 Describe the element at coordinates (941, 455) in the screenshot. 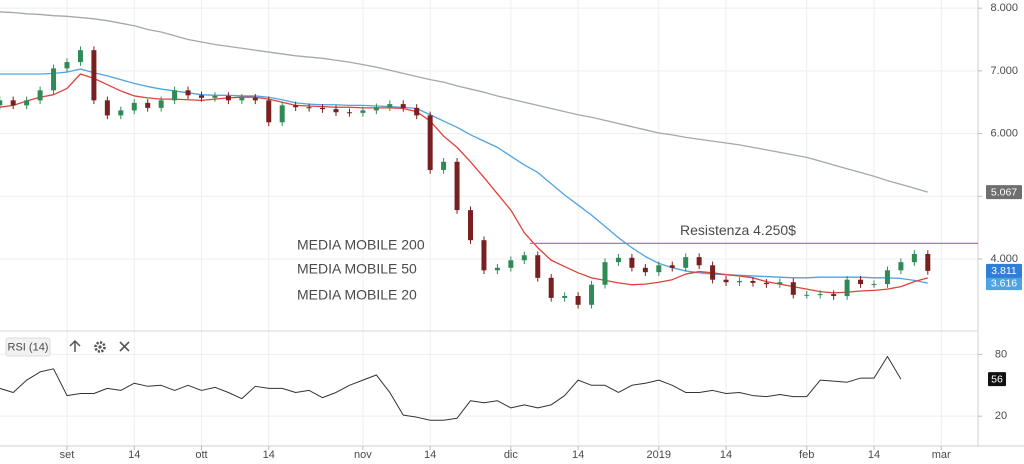

I see `x-tick-label: mar` at that location.